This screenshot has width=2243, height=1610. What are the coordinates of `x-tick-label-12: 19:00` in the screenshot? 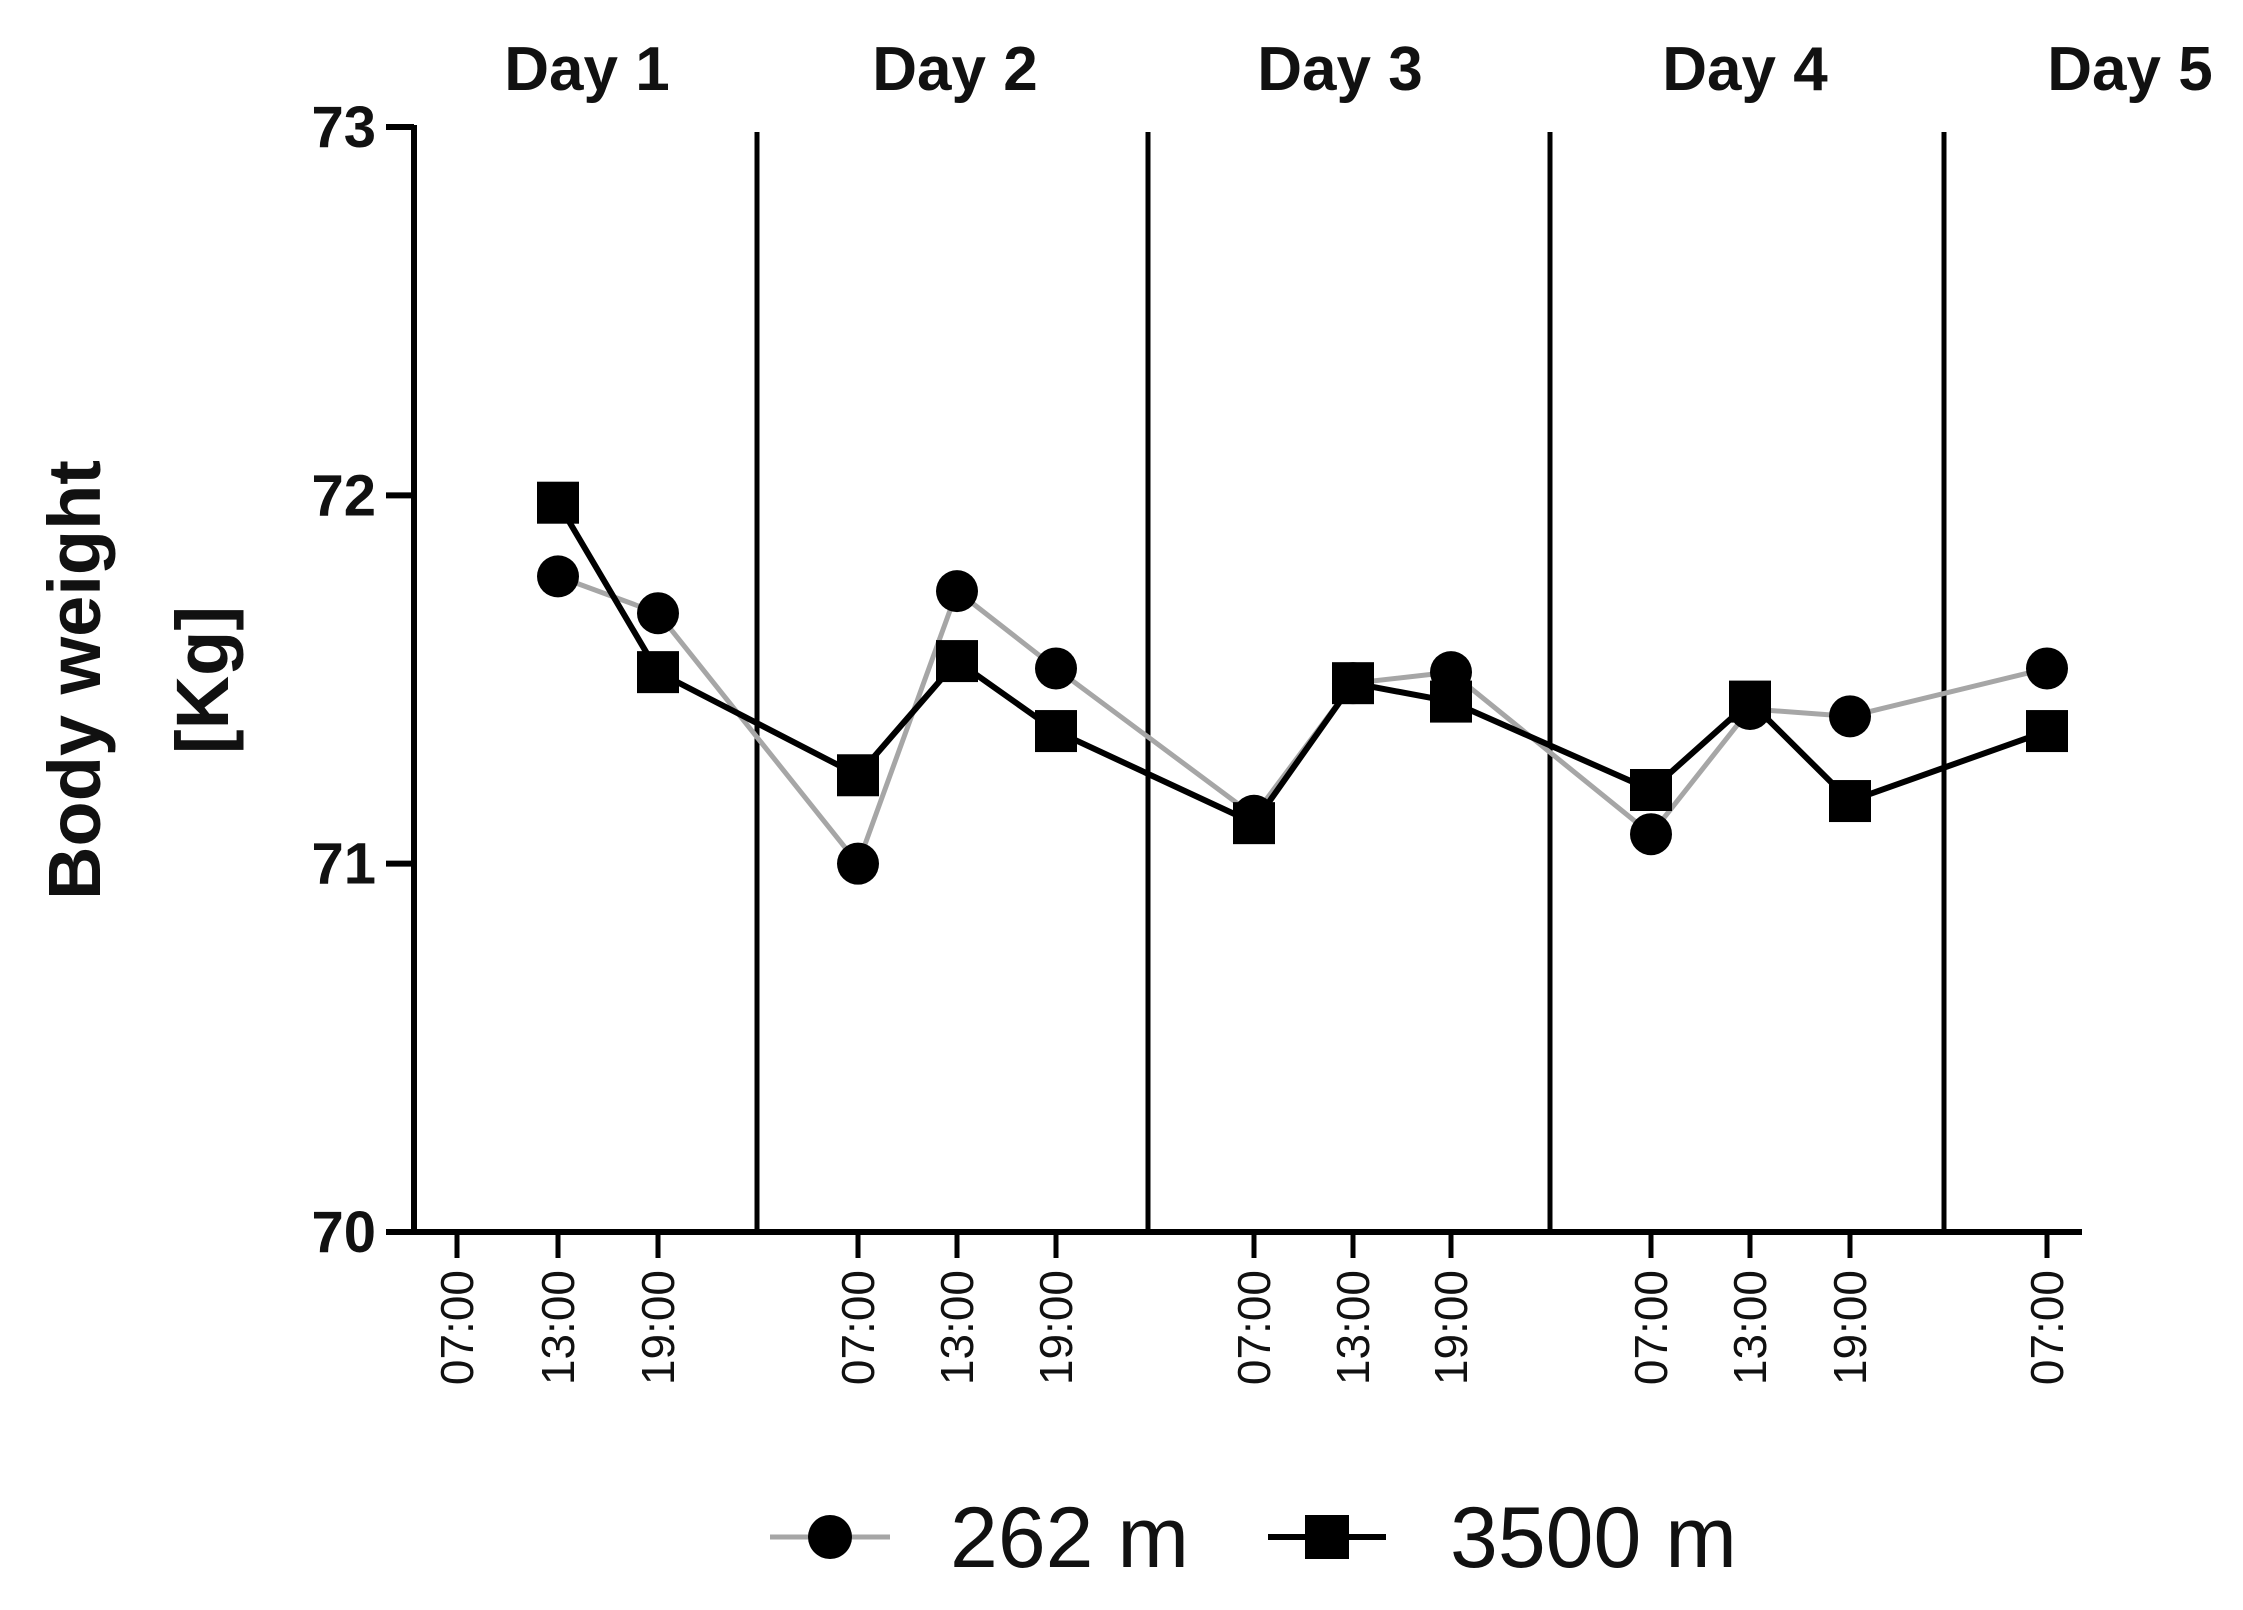 It's located at (1850, 1327).